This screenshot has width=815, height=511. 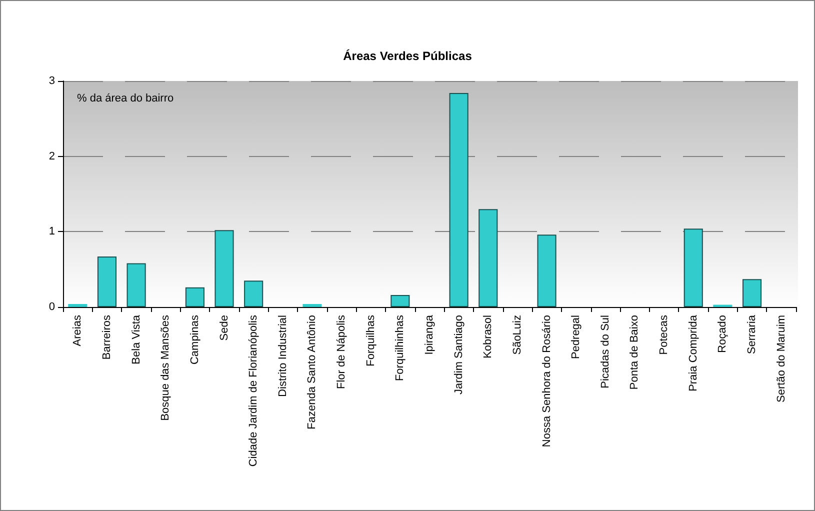 I want to click on x-tick-label: Fazenda Santo Antônio, so click(x=312, y=372).